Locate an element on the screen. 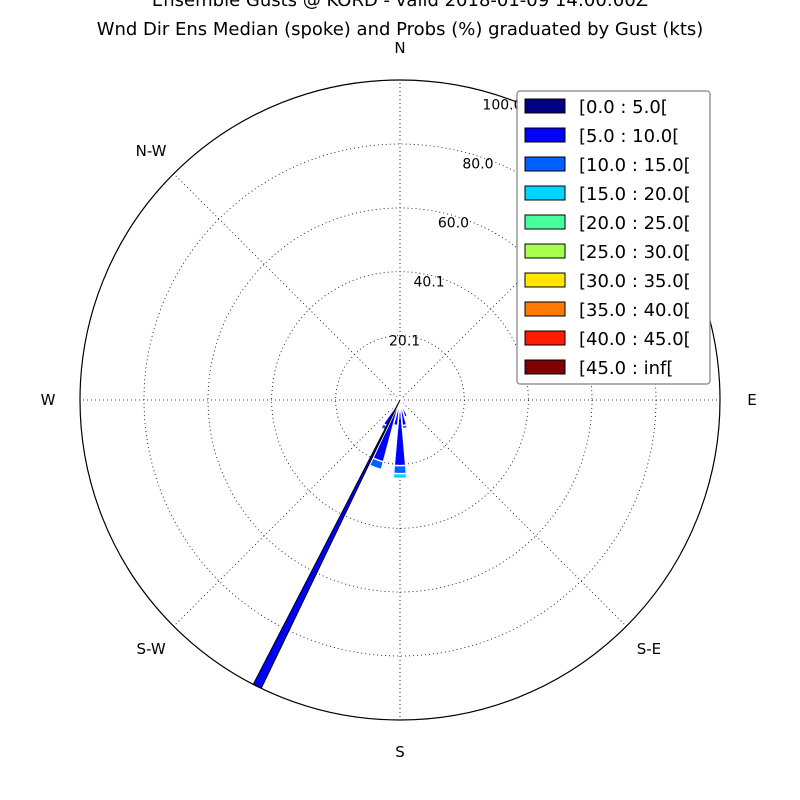  grid-ring is located at coordinates (400, 400).